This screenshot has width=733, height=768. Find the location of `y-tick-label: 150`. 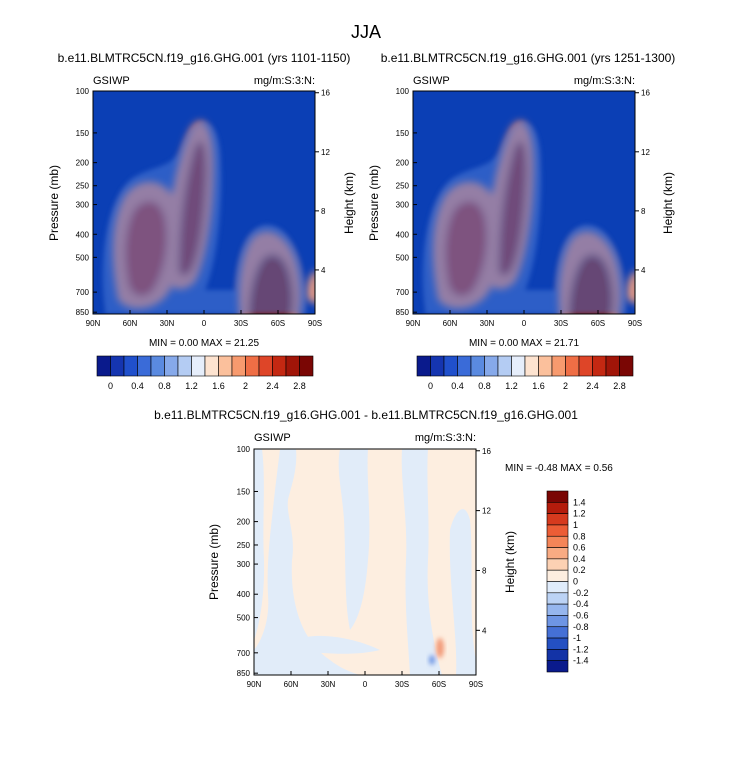

y-tick-label: 150 is located at coordinates (244, 491).